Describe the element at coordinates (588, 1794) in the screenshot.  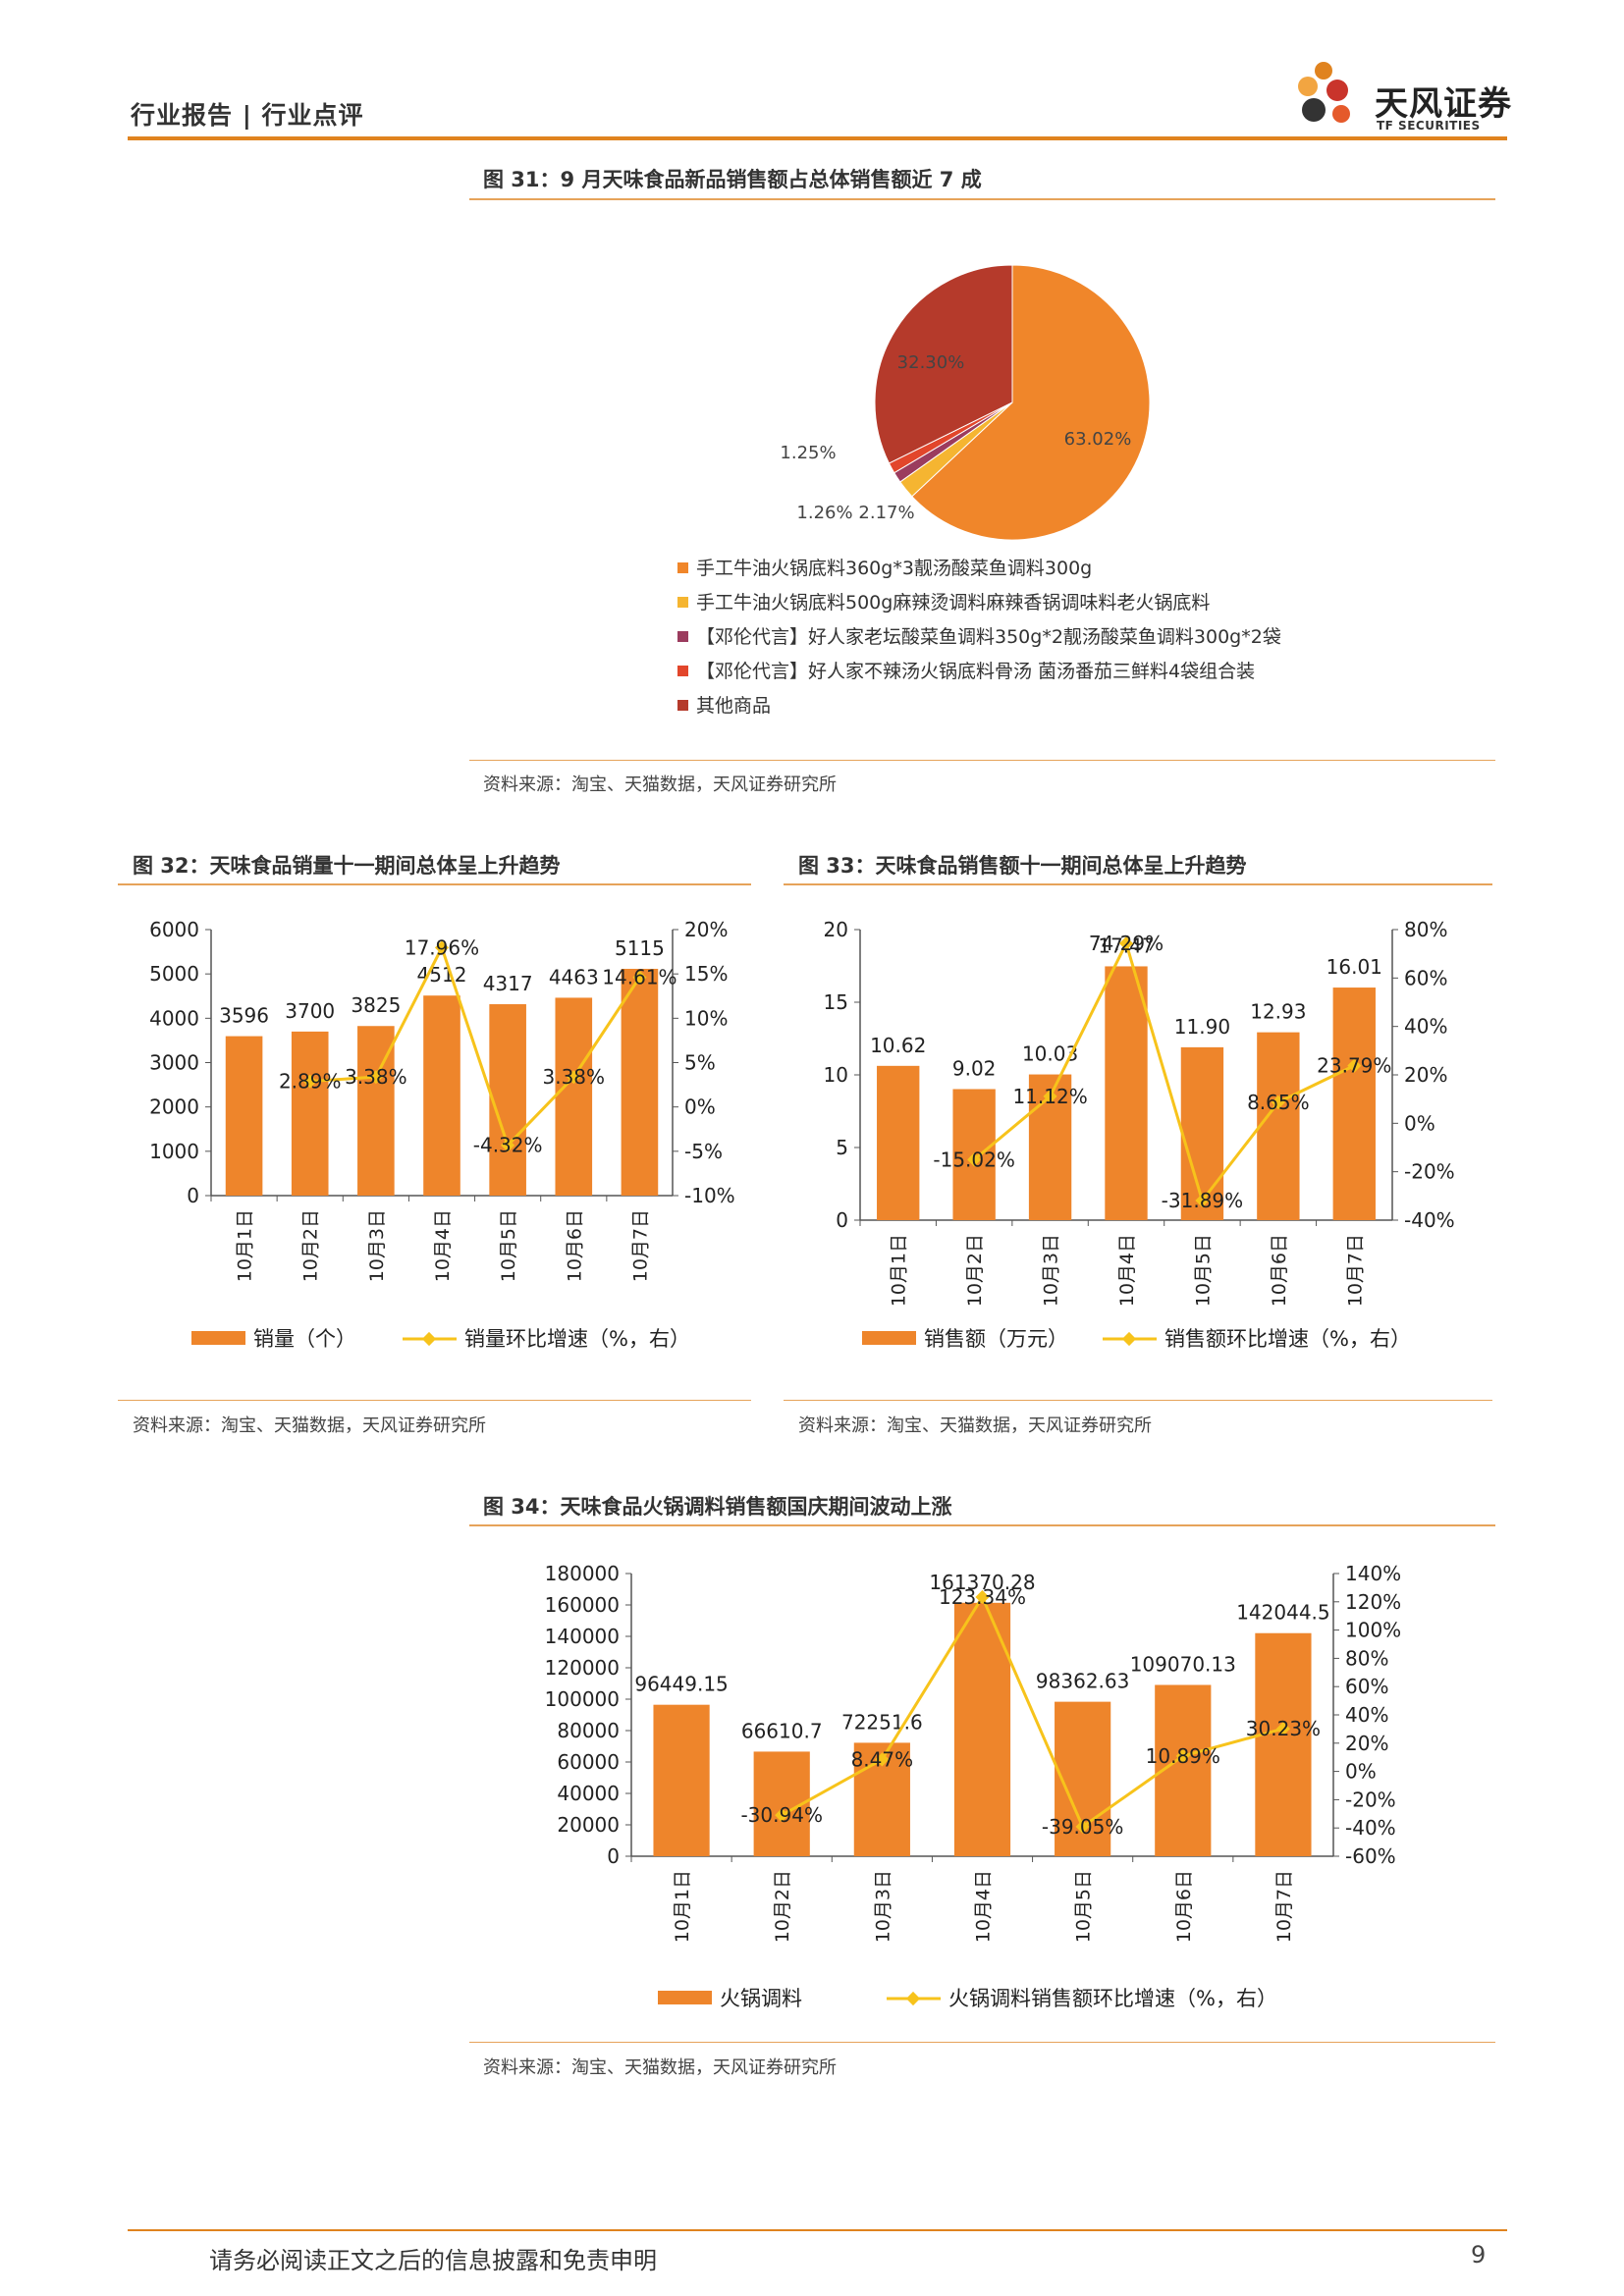
I see `left-tick-label: 40000` at that location.